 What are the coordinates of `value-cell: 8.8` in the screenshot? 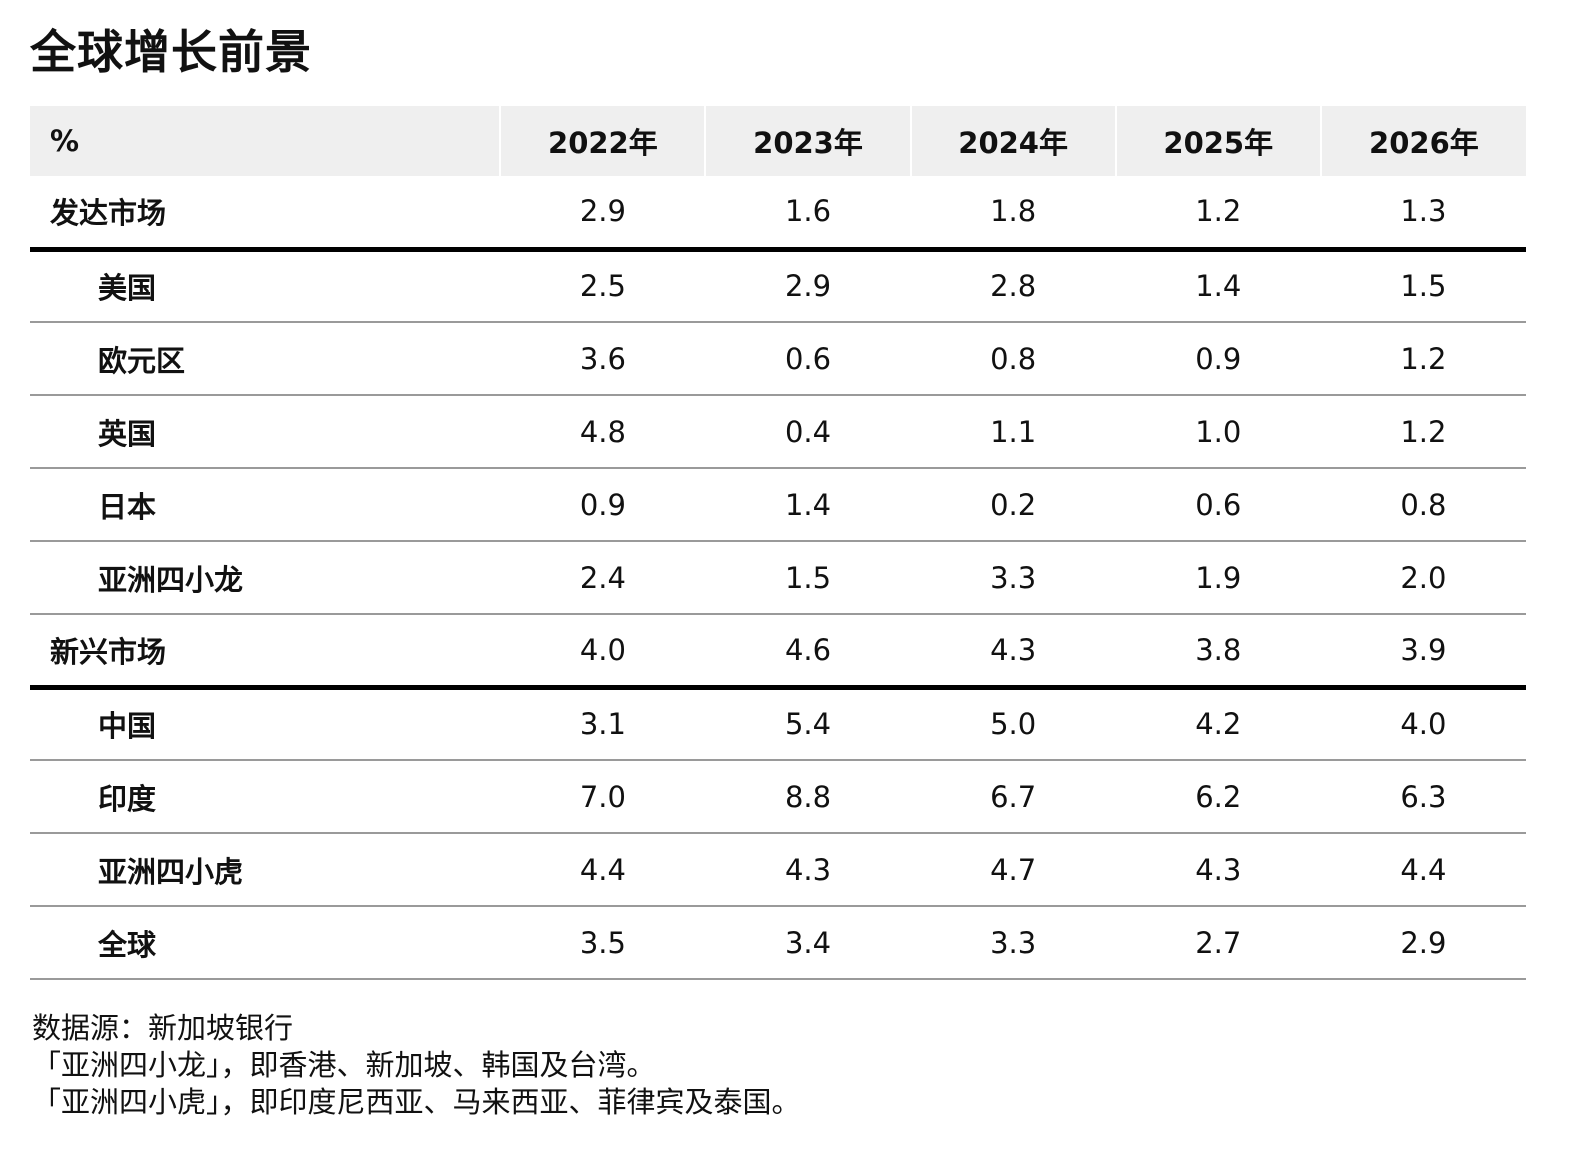 It's located at (808, 796).